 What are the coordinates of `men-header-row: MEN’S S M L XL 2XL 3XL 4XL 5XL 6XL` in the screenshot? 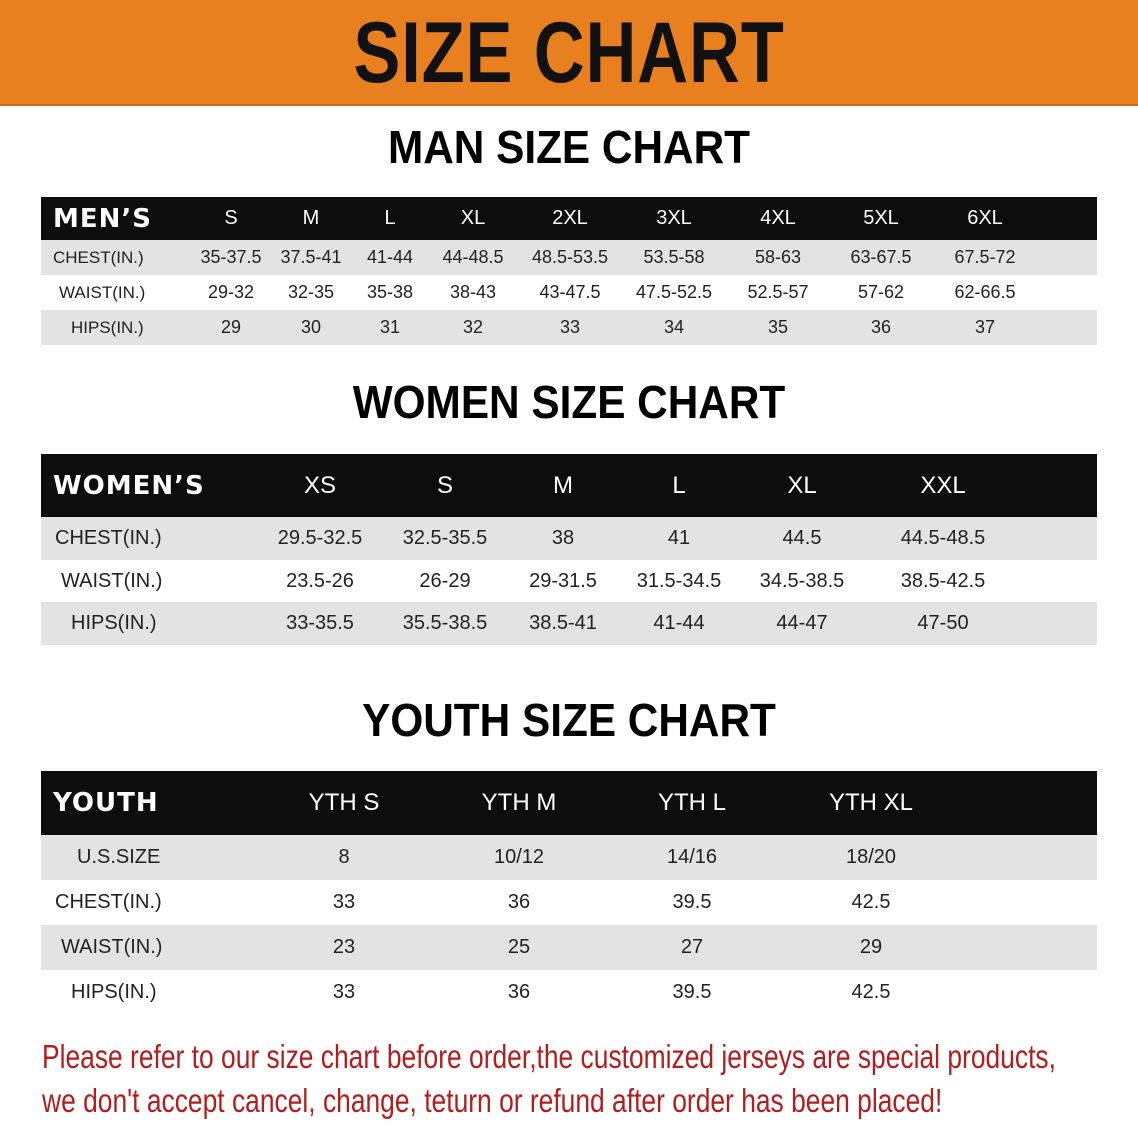 It's located at (569, 218).